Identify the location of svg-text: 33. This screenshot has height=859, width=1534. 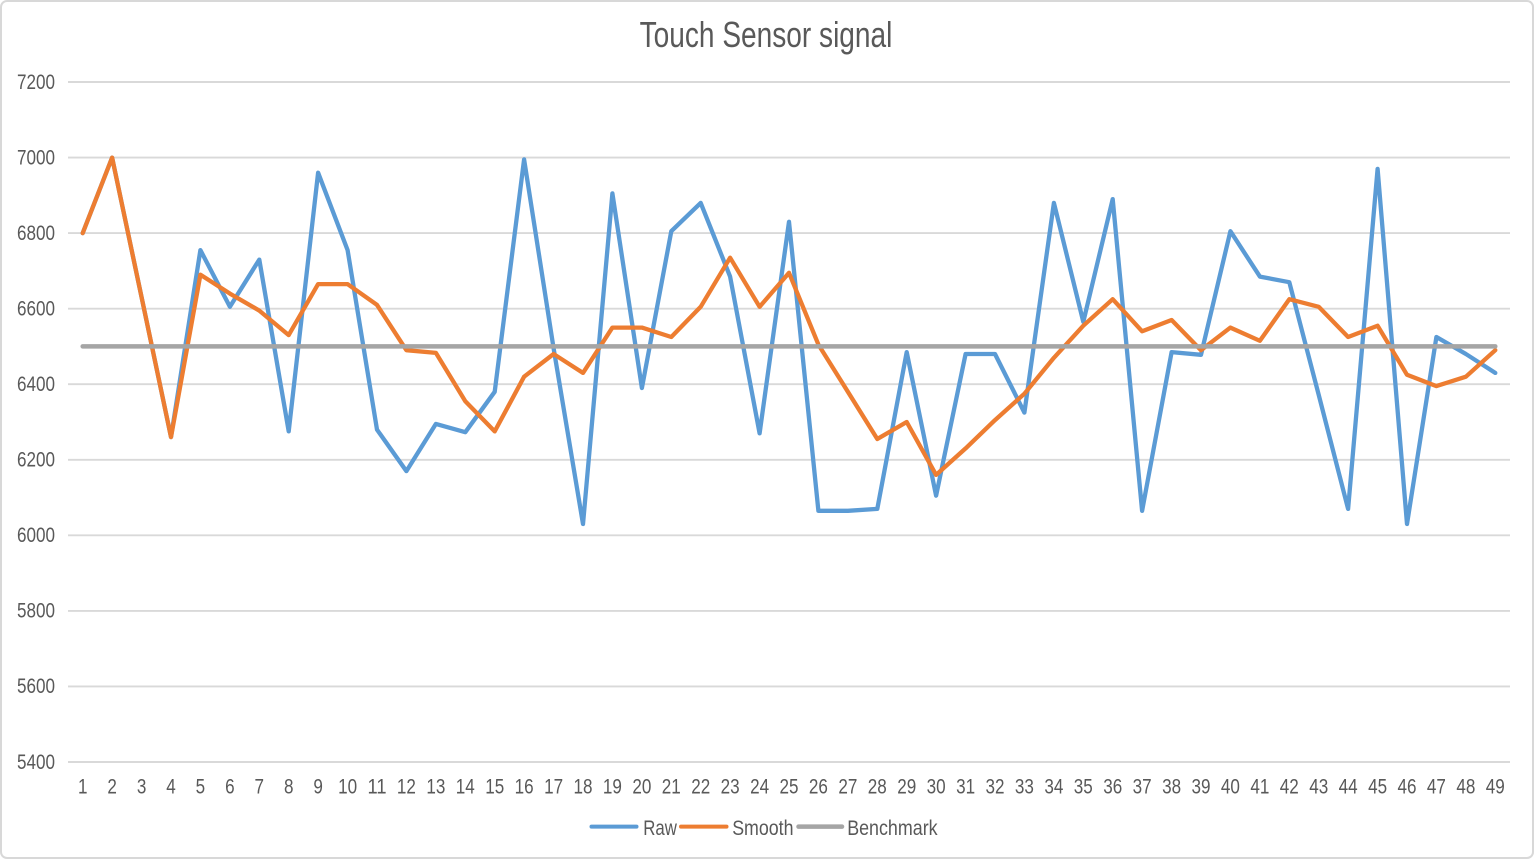
(1024, 787).